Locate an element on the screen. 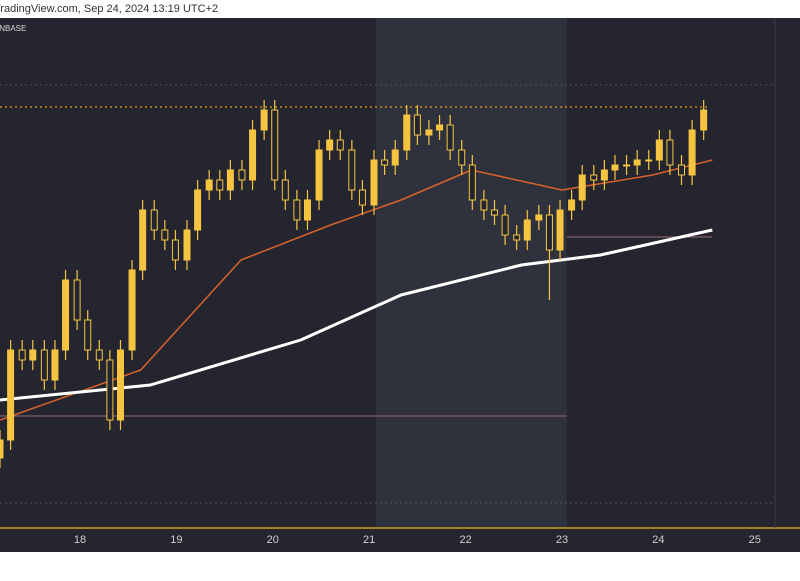 Image resolution: width=800 pixels, height=581 pixels. x-tick-label: 22 is located at coordinates (465, 540).